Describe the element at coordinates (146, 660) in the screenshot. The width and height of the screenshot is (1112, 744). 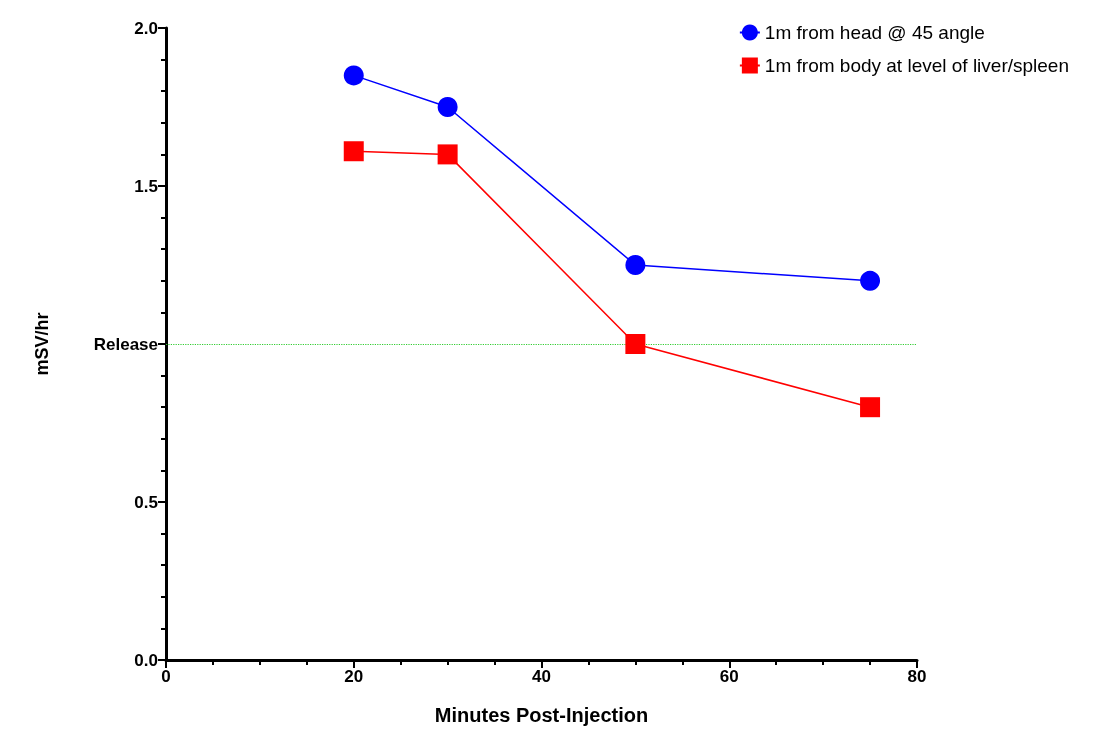
I see `y-tick-label: 0.0` at that location.